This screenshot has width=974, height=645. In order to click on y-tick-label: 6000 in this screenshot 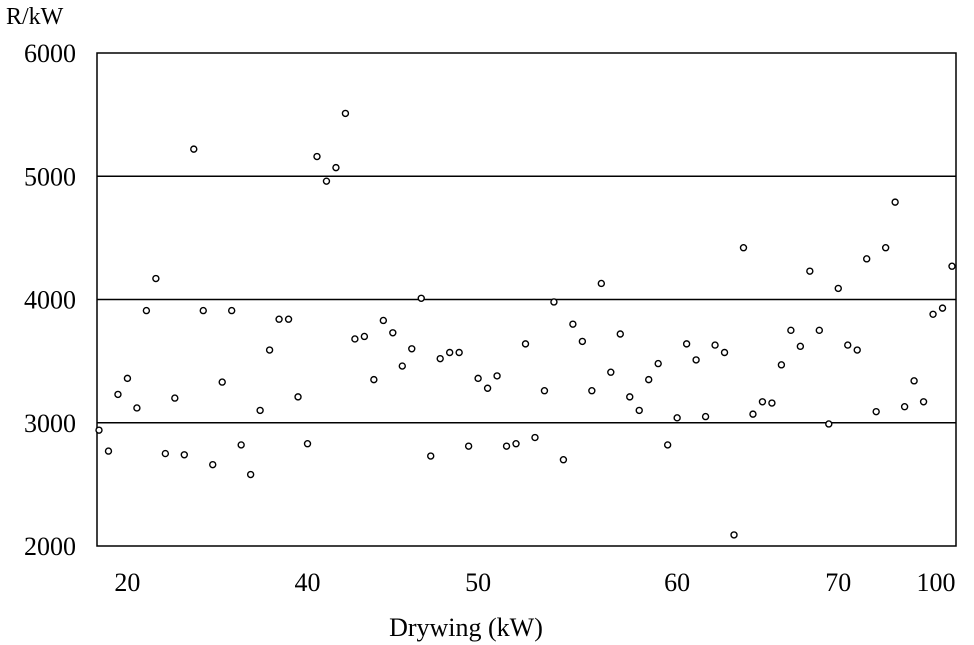, I will do `click(50, 53)`.